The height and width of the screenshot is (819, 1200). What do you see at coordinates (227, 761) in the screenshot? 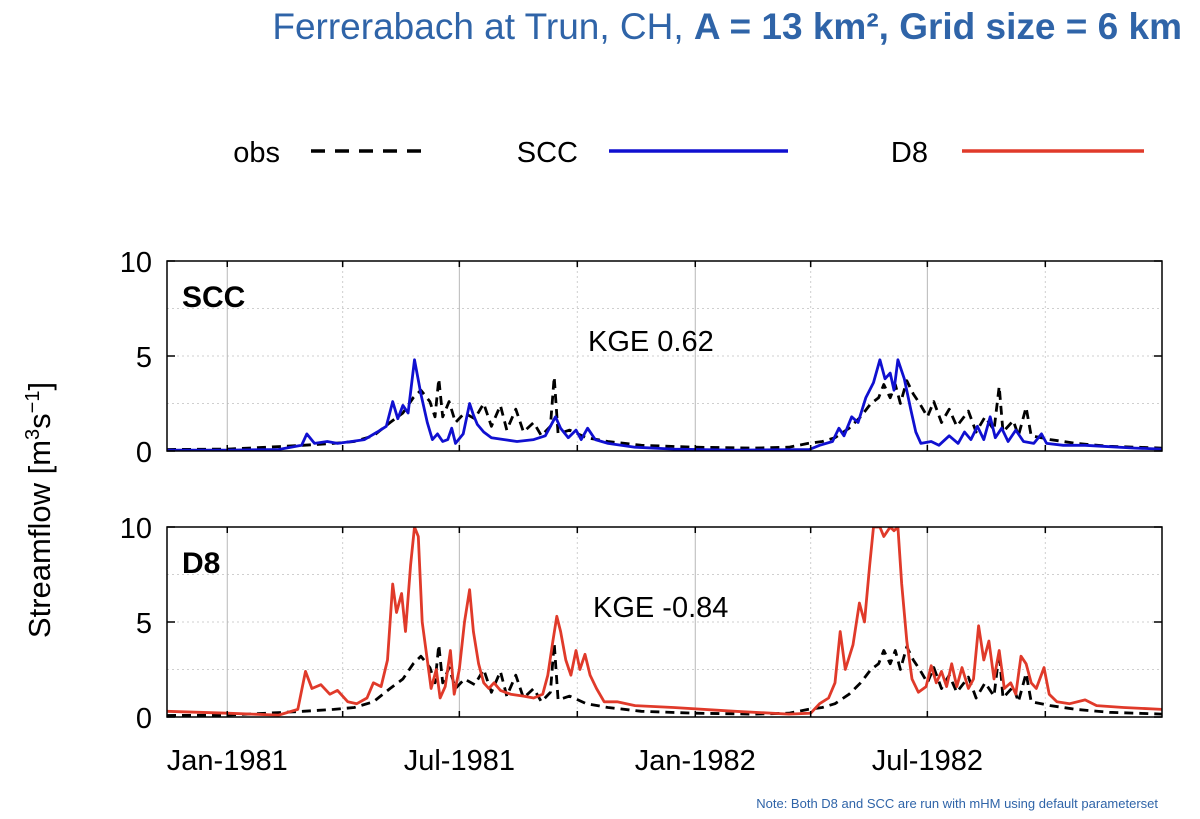
I see `x-tick-label: Jan-1981` at bounding box center [227, 761].